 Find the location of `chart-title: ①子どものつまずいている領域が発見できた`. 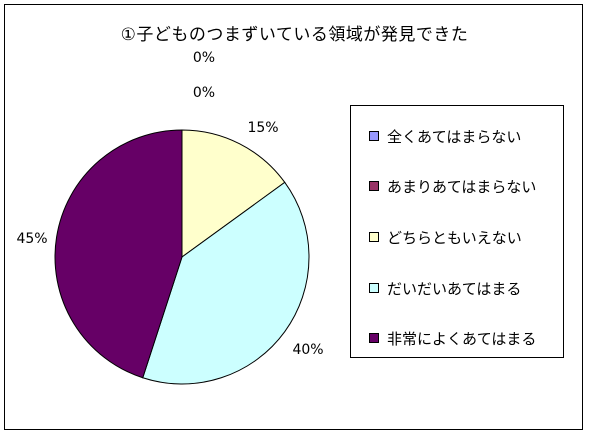

chart-title: ①子どものつまずいている領域が発見できた is located at coordinates (294, 35).